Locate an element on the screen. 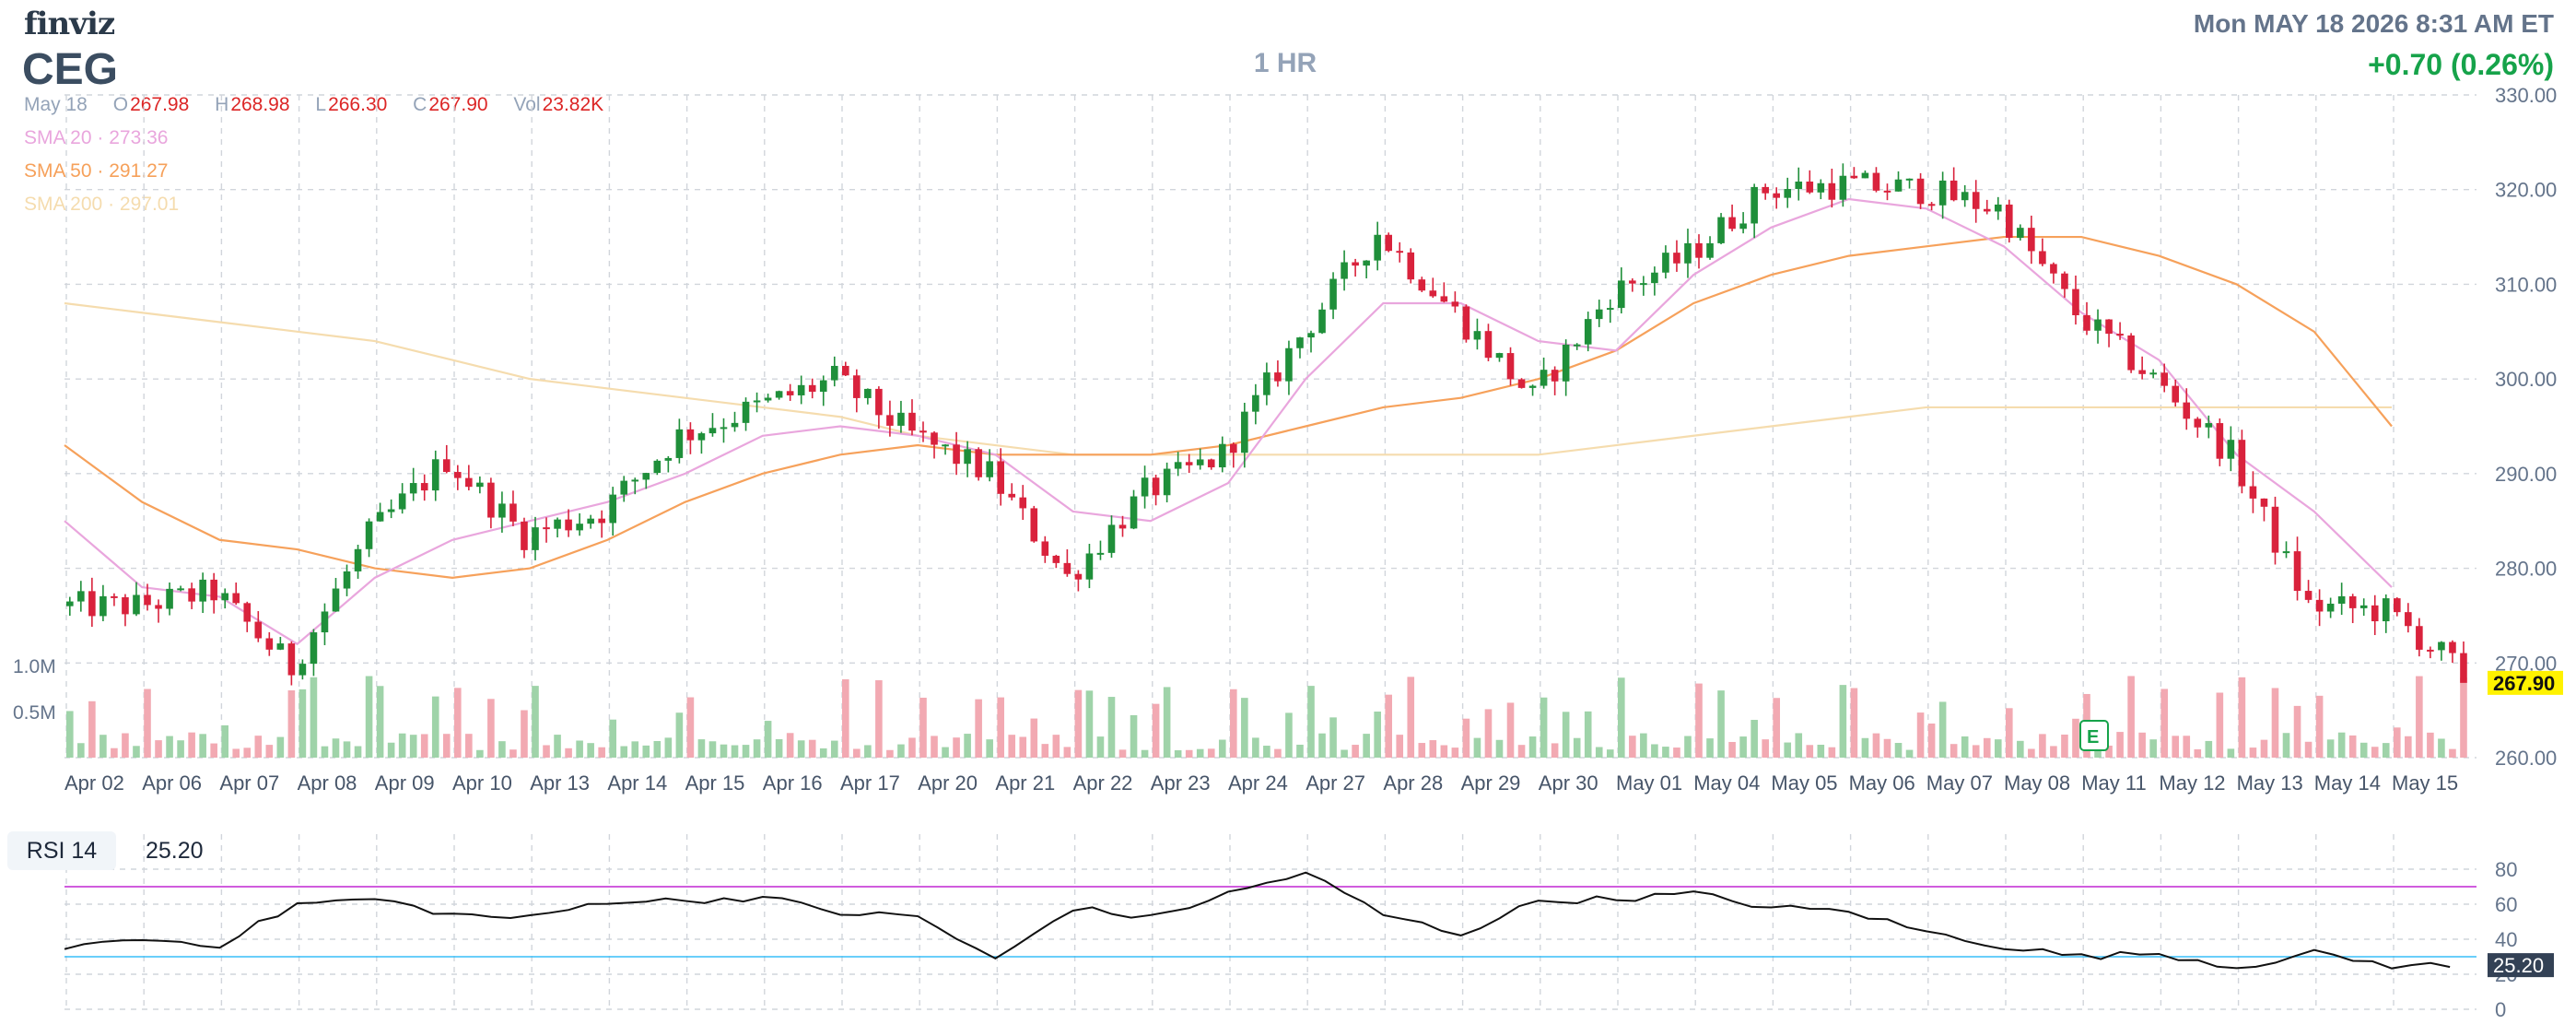  date-label-4: Apr 09 is located at coordinates (405, 783).